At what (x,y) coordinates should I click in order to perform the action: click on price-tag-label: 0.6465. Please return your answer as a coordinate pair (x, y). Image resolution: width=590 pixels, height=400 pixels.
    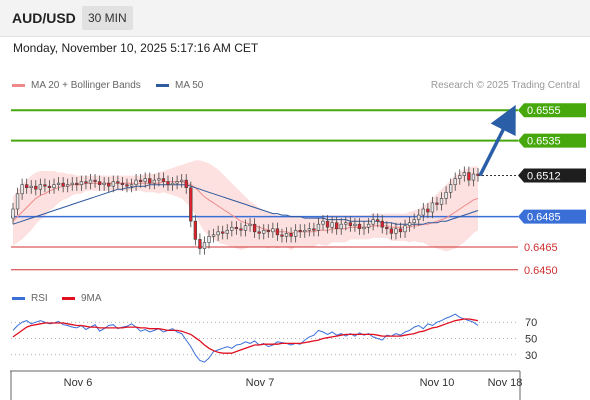
    Looking at the image, I should click on (541, 248).